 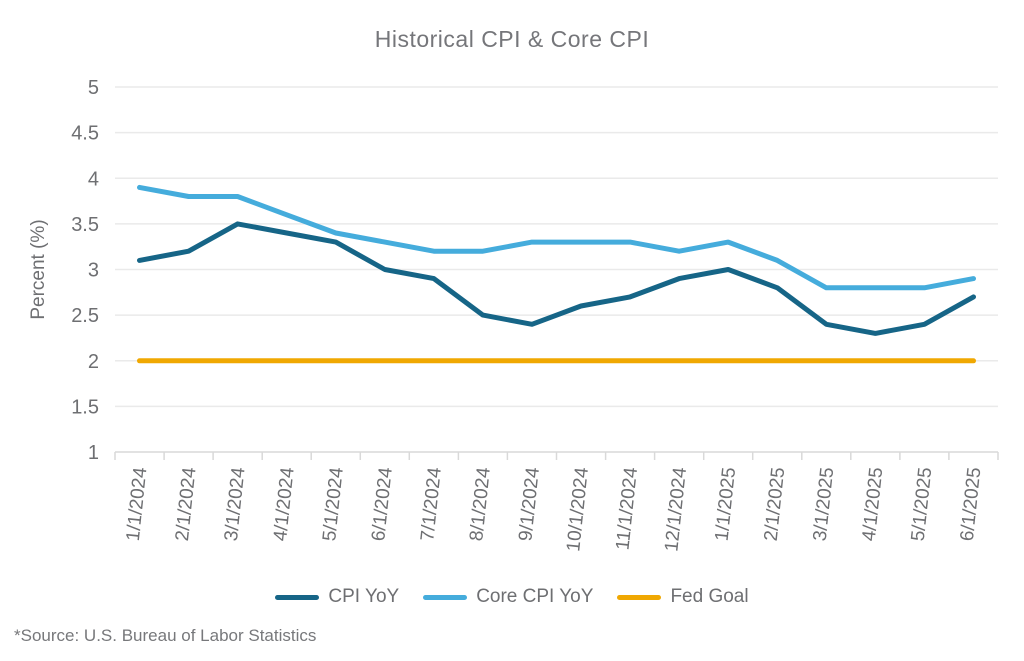 I want to click on legend-label-cpi-yoy: CPI YoY, so click(x=364, y=596).